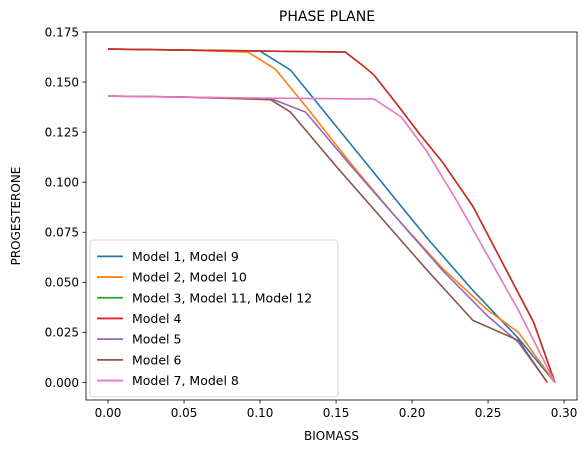 Image resolution: width=587 pixels, height=453 pixels. I want to click on y-tick-label: 0.000, so click(62, 383).